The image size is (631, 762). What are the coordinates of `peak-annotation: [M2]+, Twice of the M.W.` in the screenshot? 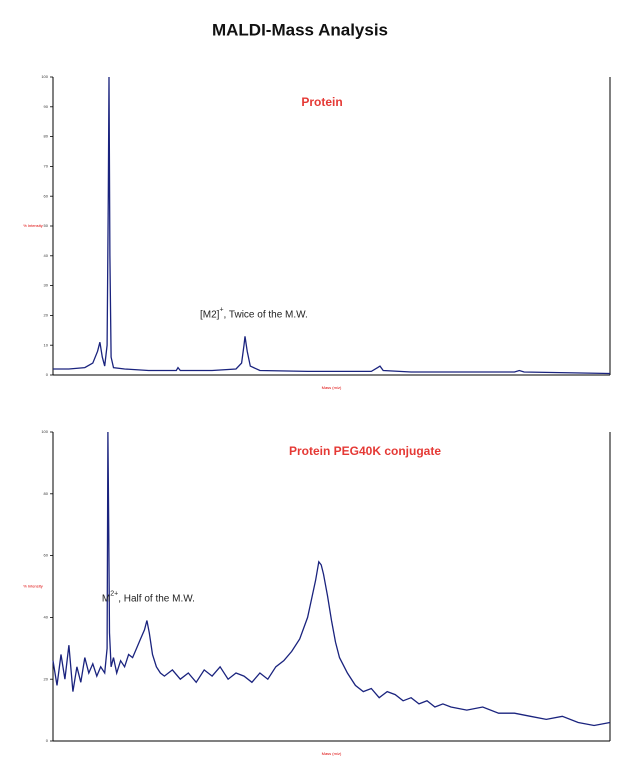 It's located at (254, 313).